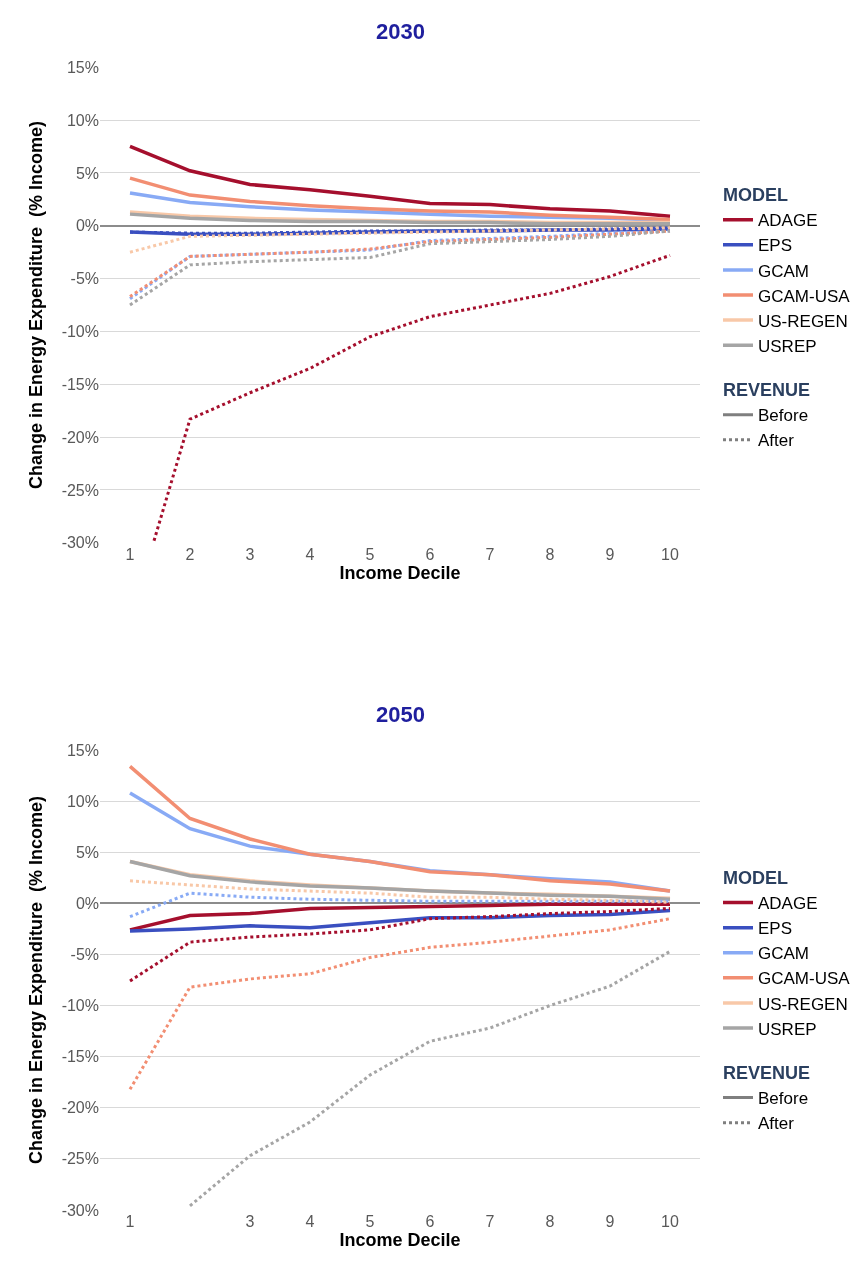 The image size is (867, 1286). What do you see at coordinates (400, 31) in the screenshot?
I see `chart-title: 2030` at bounding box center [400, 31].